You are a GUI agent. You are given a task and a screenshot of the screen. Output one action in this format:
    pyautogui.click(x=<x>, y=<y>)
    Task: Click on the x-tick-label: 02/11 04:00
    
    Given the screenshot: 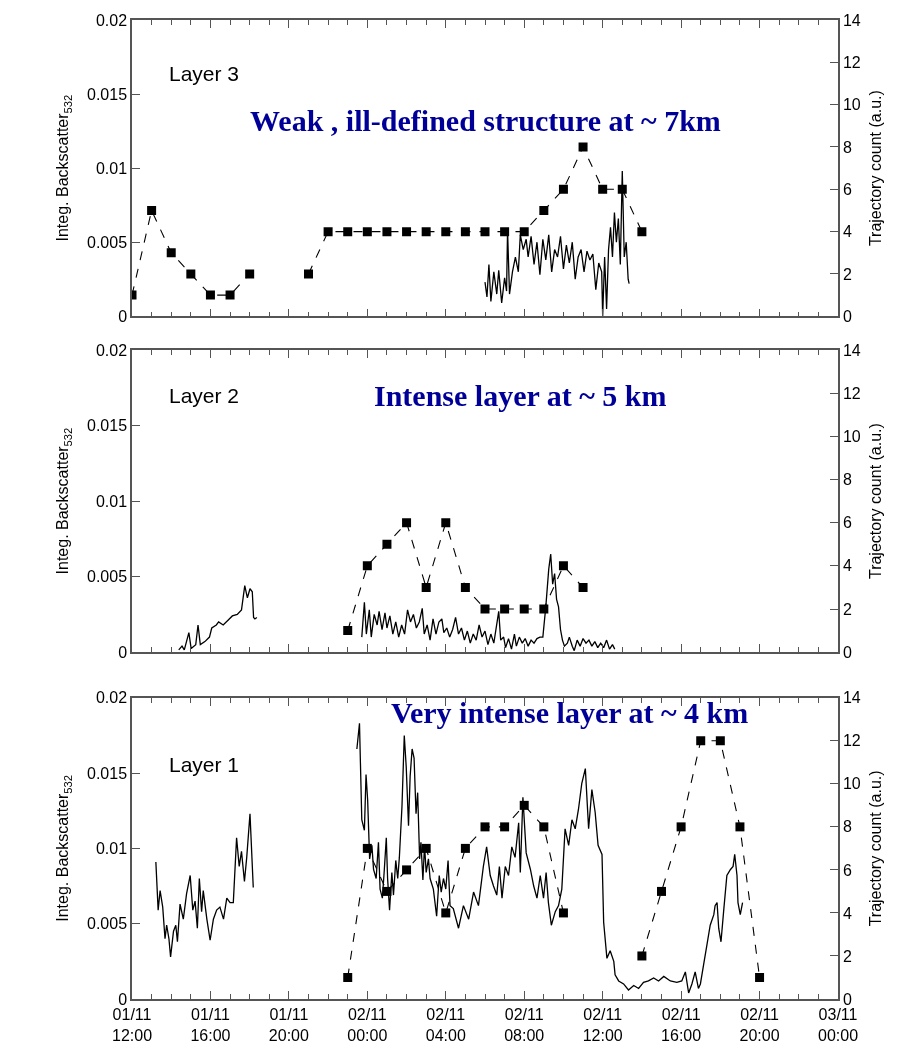 What is the action you would take?
    pyautogui.click(x=445, y=1024)
    